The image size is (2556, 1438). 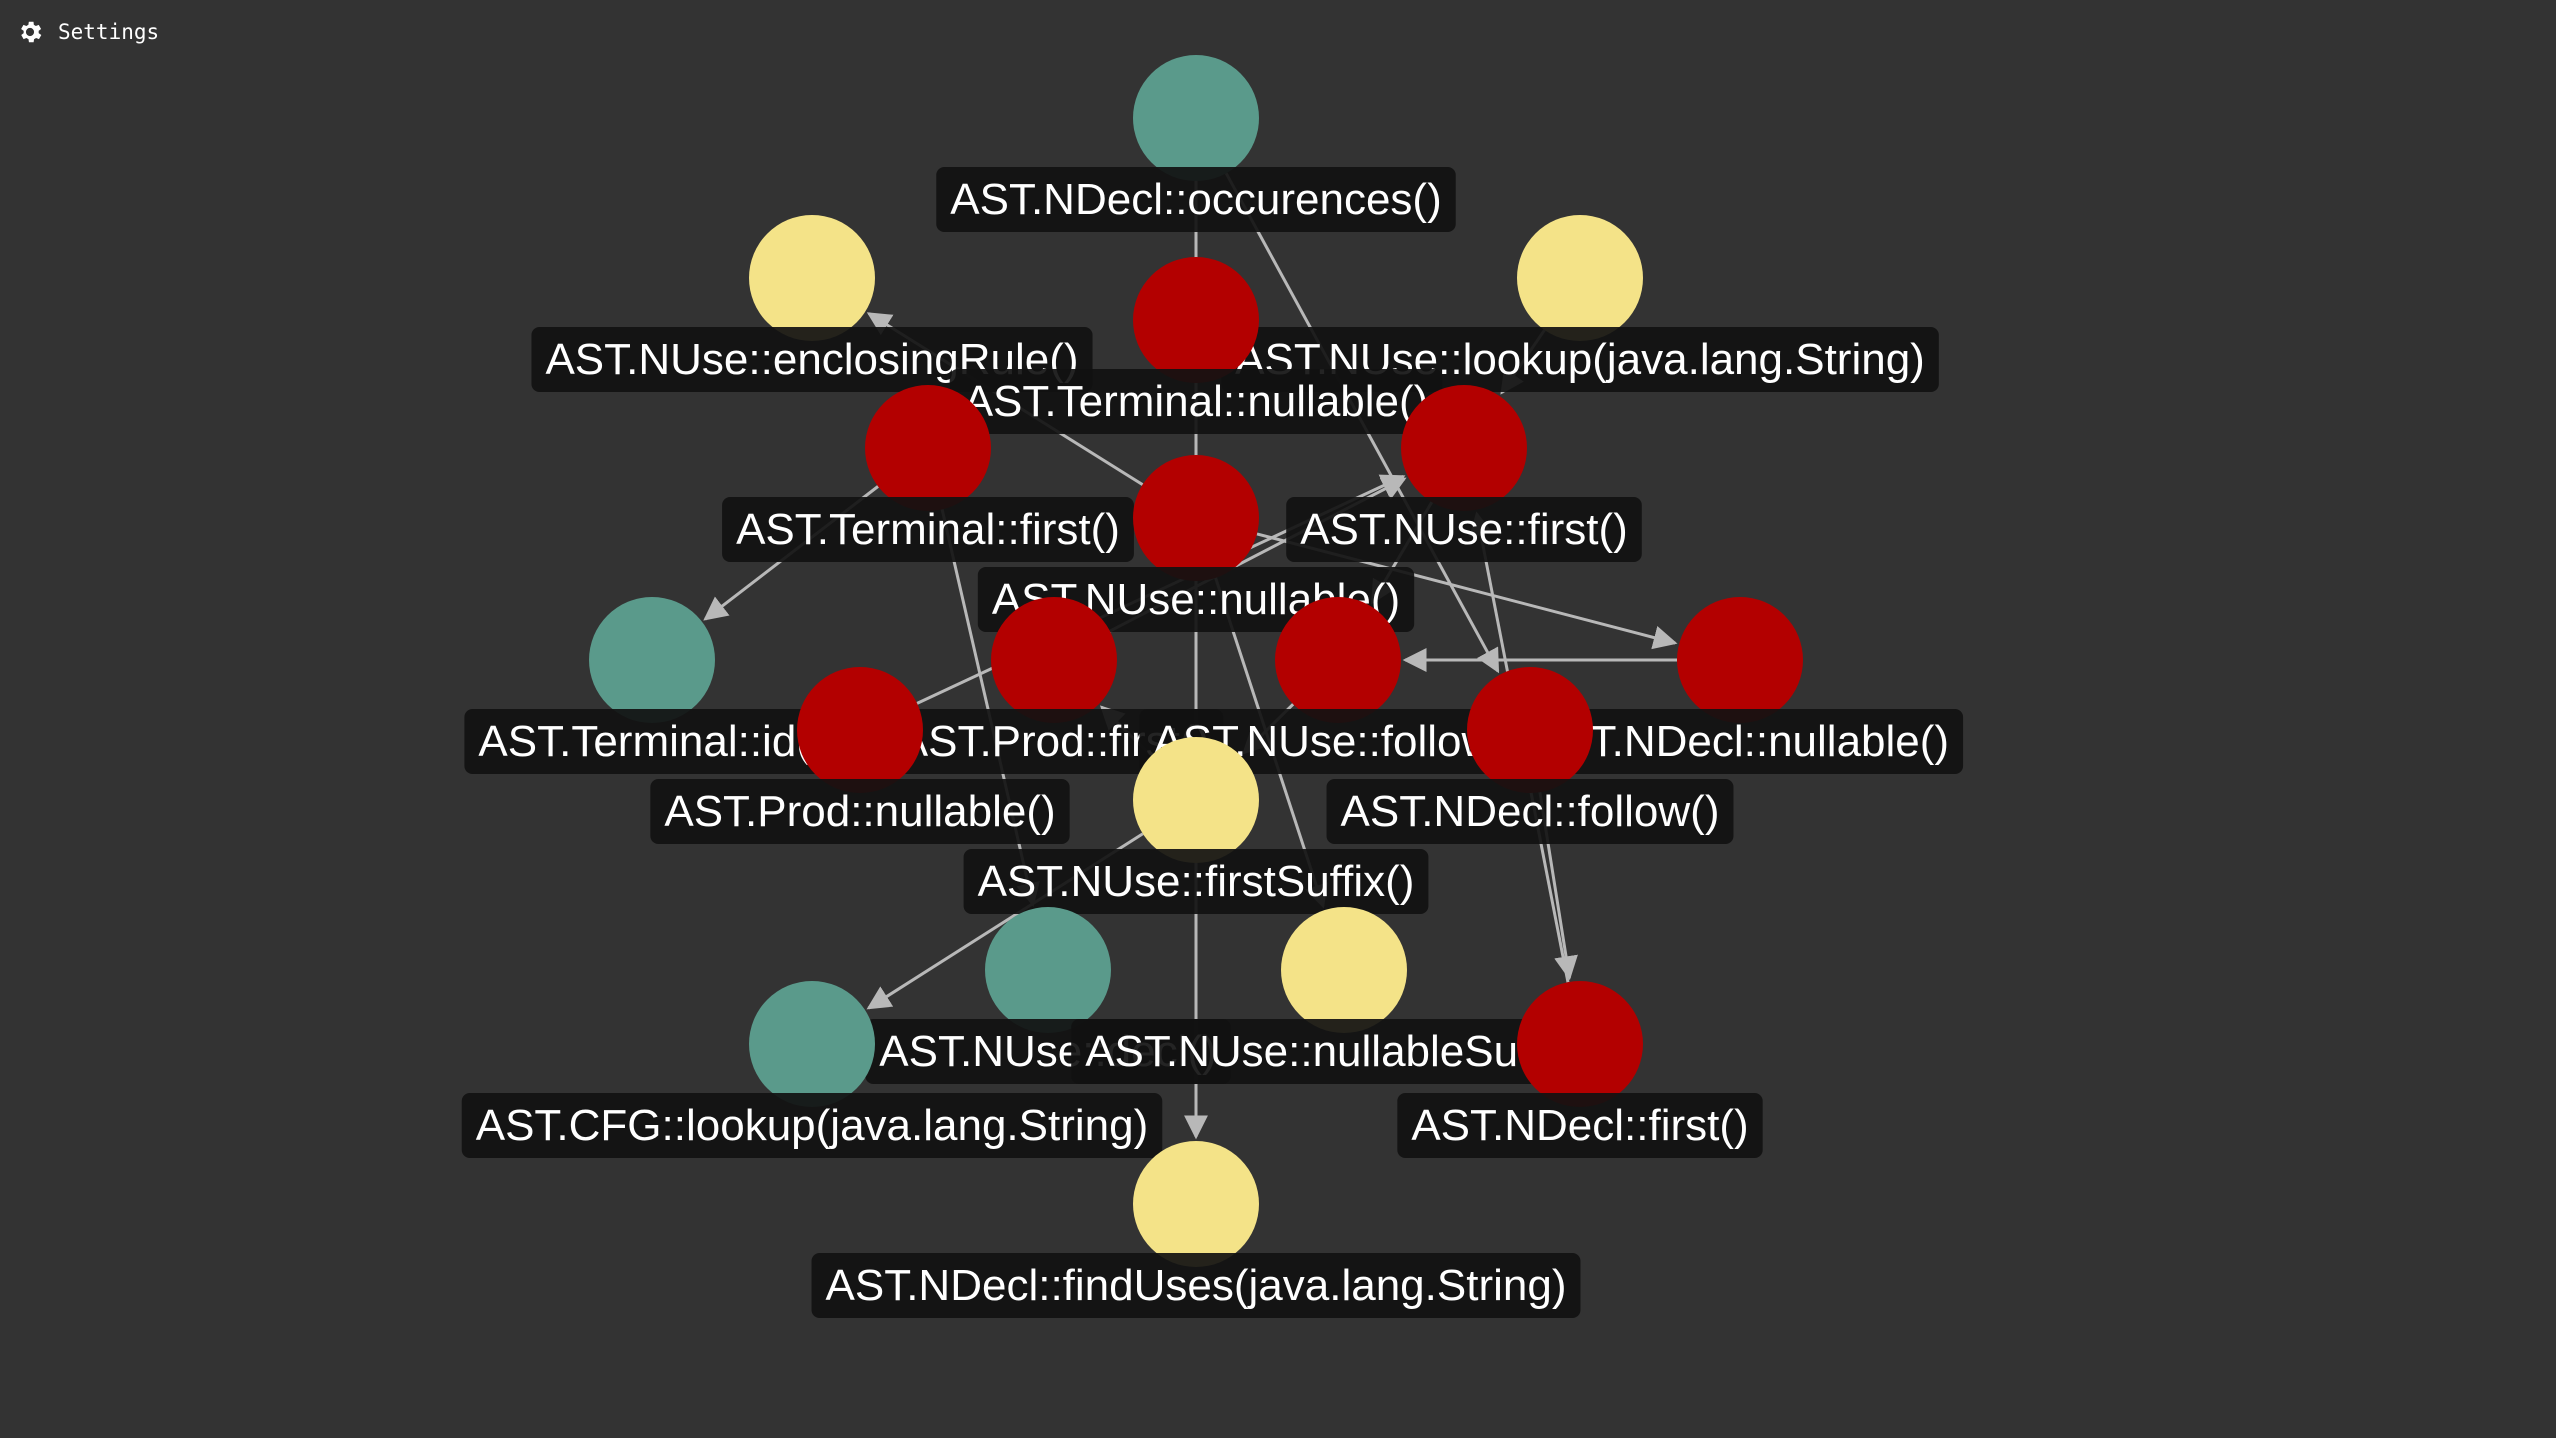 I want to click on node-label-termId: AST.Terminal::id(), so click(x=651, y=741).